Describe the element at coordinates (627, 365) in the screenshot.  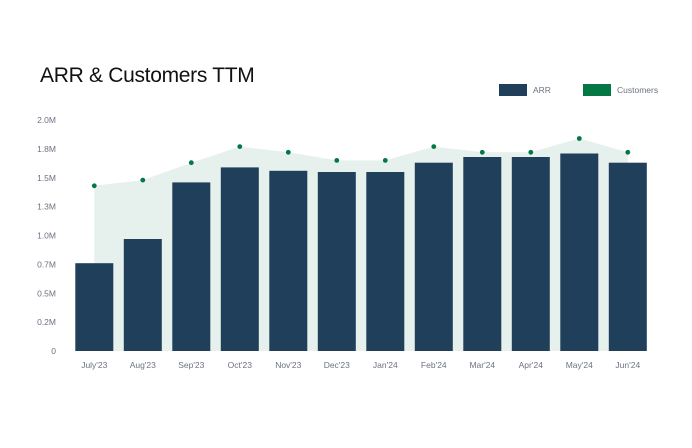
I see `x-tick-label: Jun'24` at that location.